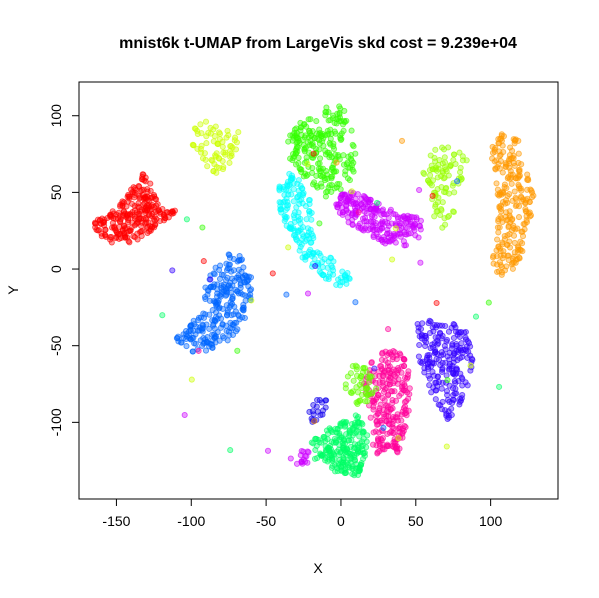 This screenshot has height=598, width=599. What do you see at coordinates (56, 192) in the screenshot?
I see `y-tick-label: 50` at bounding box center [56, 192].